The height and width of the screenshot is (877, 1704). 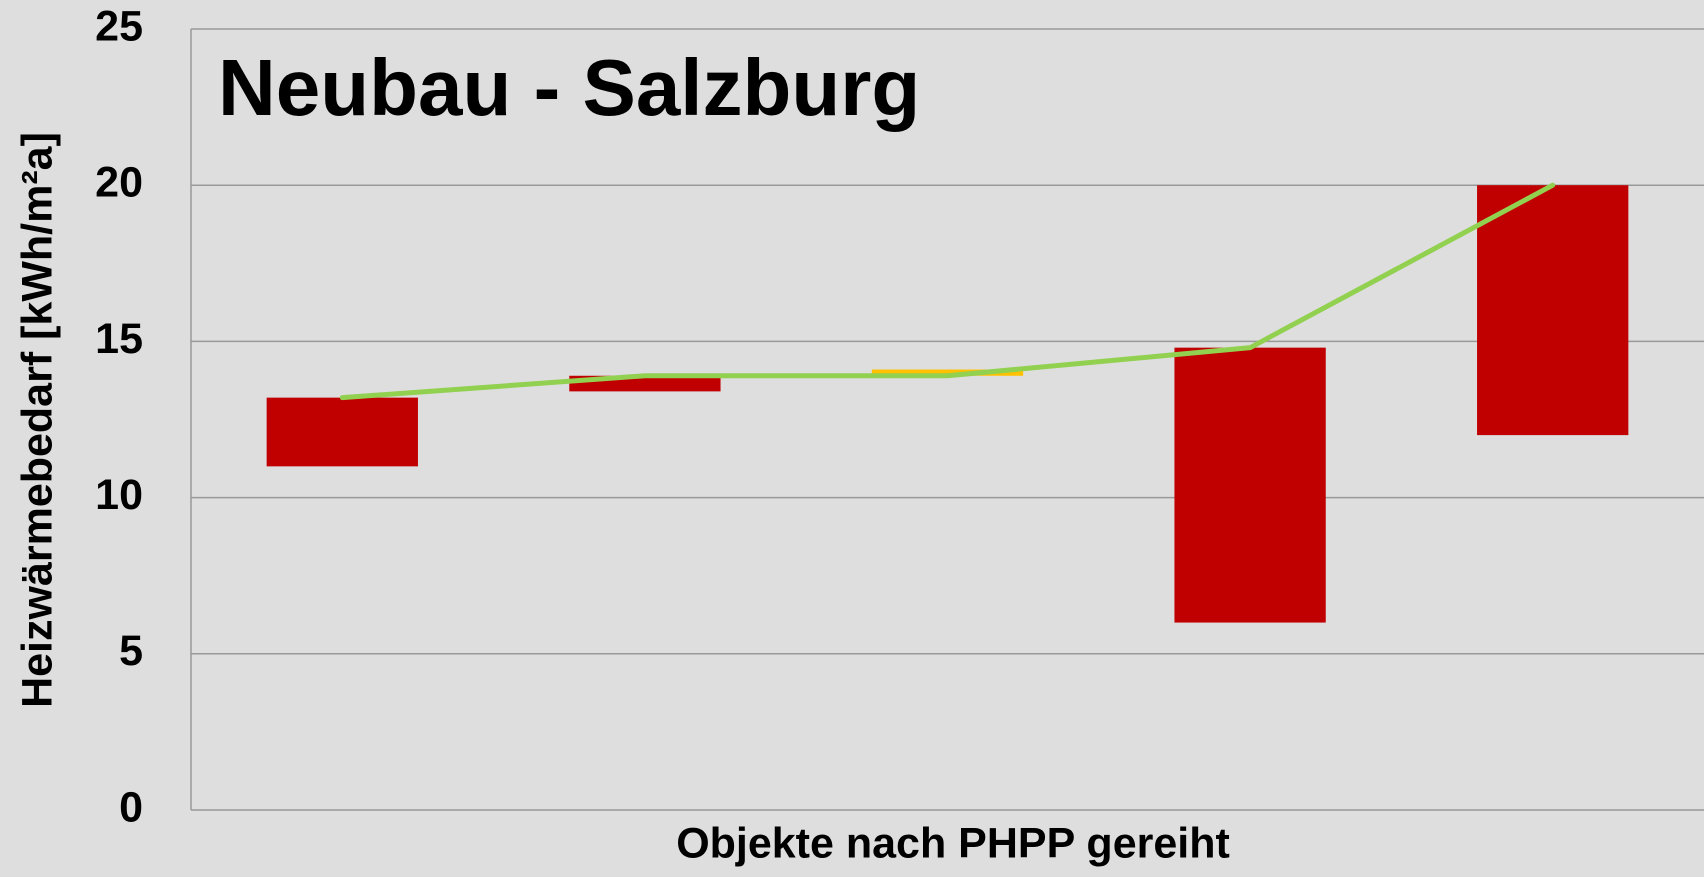 I want to click on chart-title: Neubau - Salzburg, so click(x=569, y=87).